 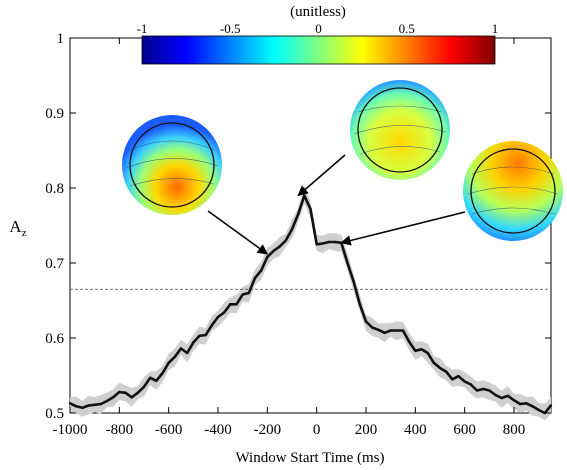 What do you see at coordinates (336, 204) in the screenshot?
I see `annotation-arrows` at bounding box center [336, 204].